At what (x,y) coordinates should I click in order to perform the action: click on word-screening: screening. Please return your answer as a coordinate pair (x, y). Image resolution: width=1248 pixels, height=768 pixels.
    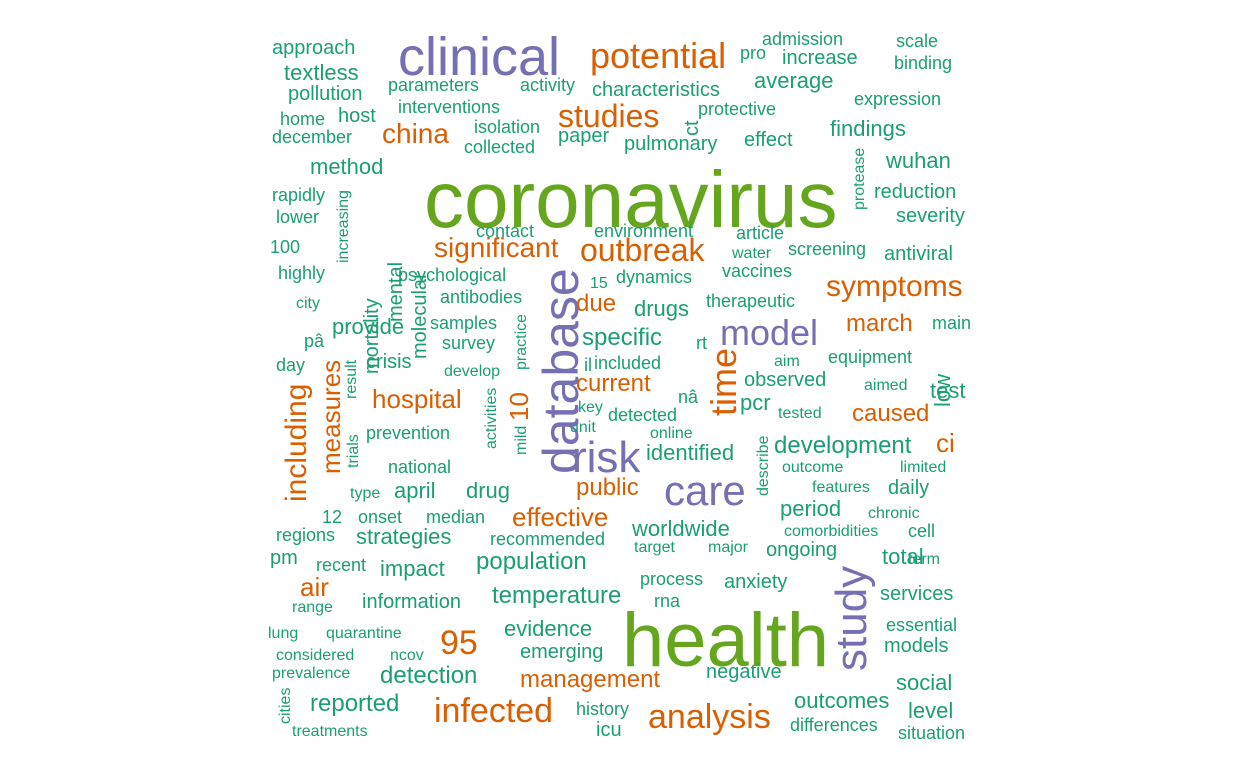
    Looking at the image, I should click on (827, 249).